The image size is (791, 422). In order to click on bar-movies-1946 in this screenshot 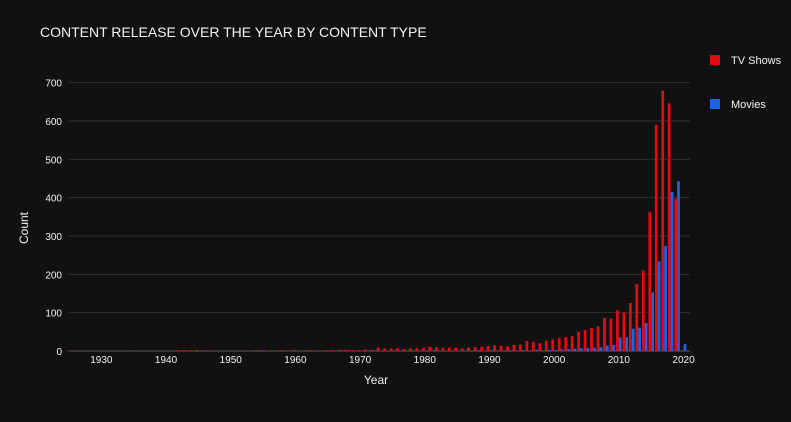, I will do `click(206, 351)`.